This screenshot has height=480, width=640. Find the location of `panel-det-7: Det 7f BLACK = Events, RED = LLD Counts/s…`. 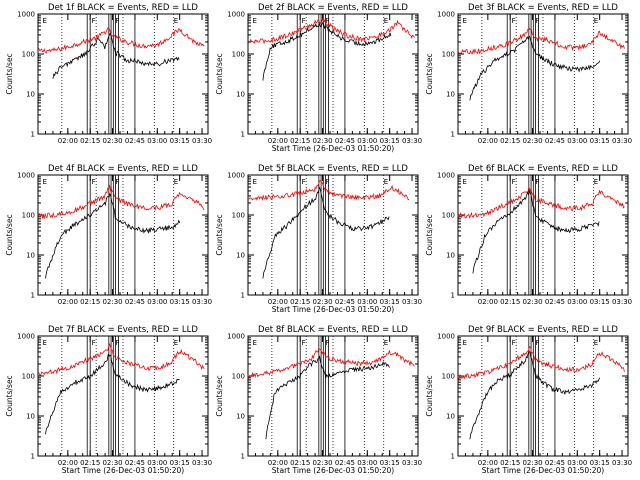

panel-det-7: Det 7f BLACK = Events, RED = LLD Counts/s… is located at coordinates (108, 400).